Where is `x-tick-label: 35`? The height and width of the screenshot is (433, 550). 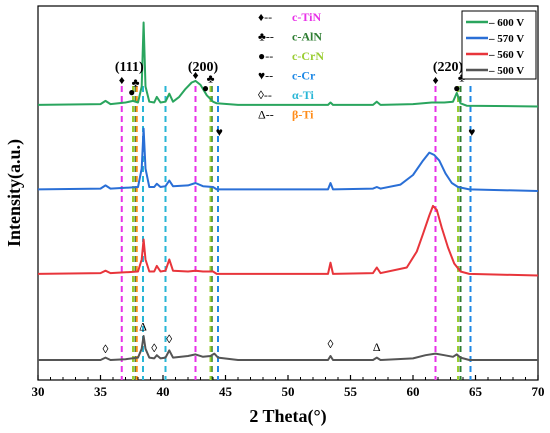
x-tick-label: 35 is located at coordinates (101, 391).